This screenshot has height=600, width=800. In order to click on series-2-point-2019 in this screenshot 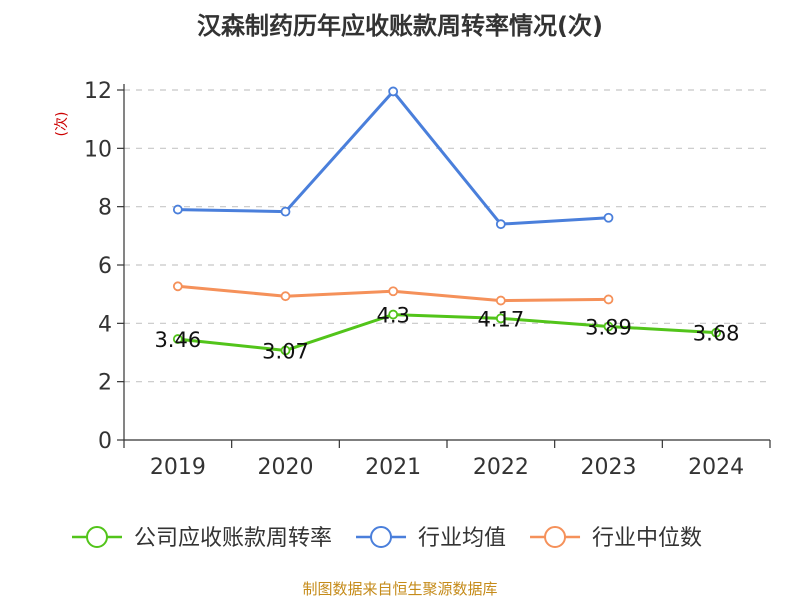, I will do `click(177, 286)`.